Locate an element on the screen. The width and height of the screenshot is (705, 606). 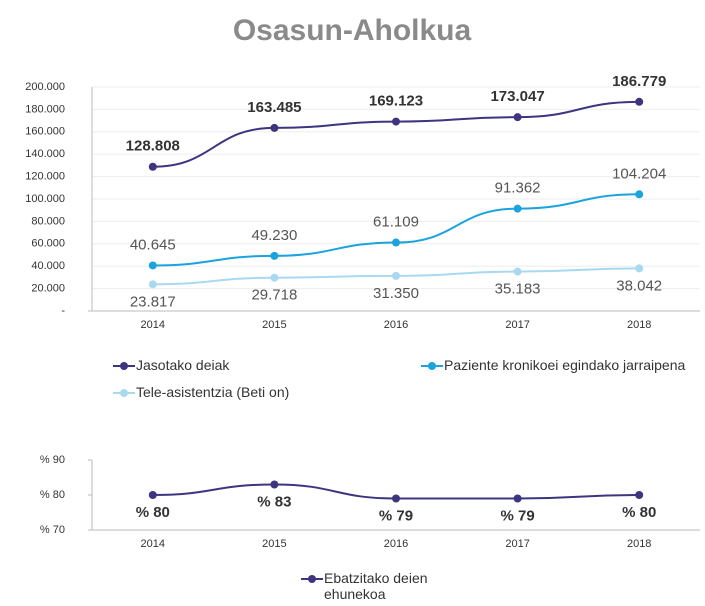
data-label: 128.808 is located at coordinates (153, 146).